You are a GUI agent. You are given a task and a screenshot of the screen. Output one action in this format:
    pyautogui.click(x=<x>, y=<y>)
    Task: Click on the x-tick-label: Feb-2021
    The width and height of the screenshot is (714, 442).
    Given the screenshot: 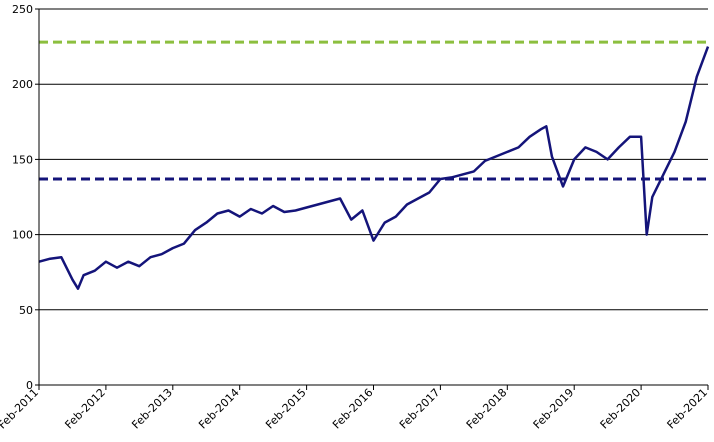 What is the action you would take?
    pyautogui.click(x=688, y=409)
    